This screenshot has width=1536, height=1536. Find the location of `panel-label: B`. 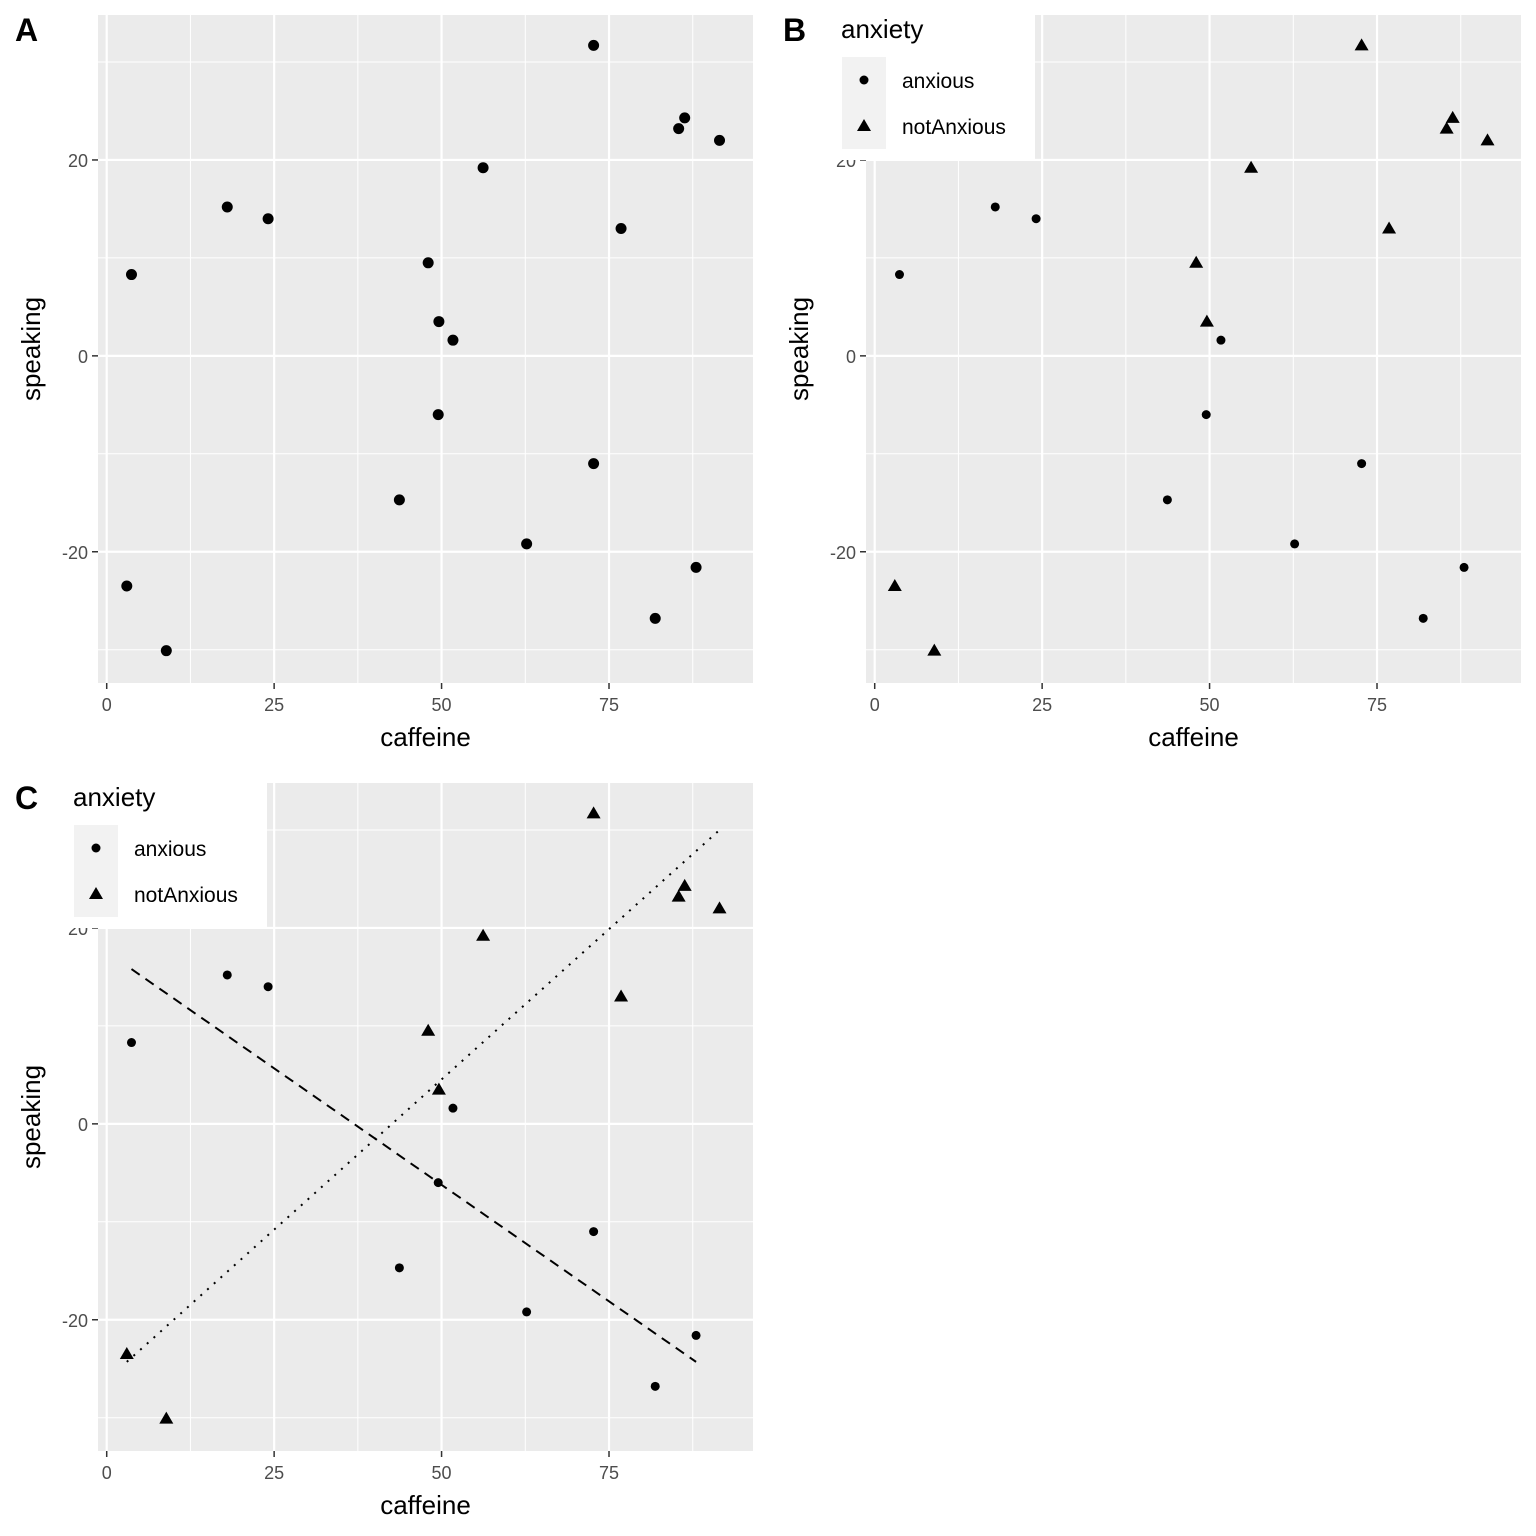

panel-label: B is located at coordinates (794, 30).